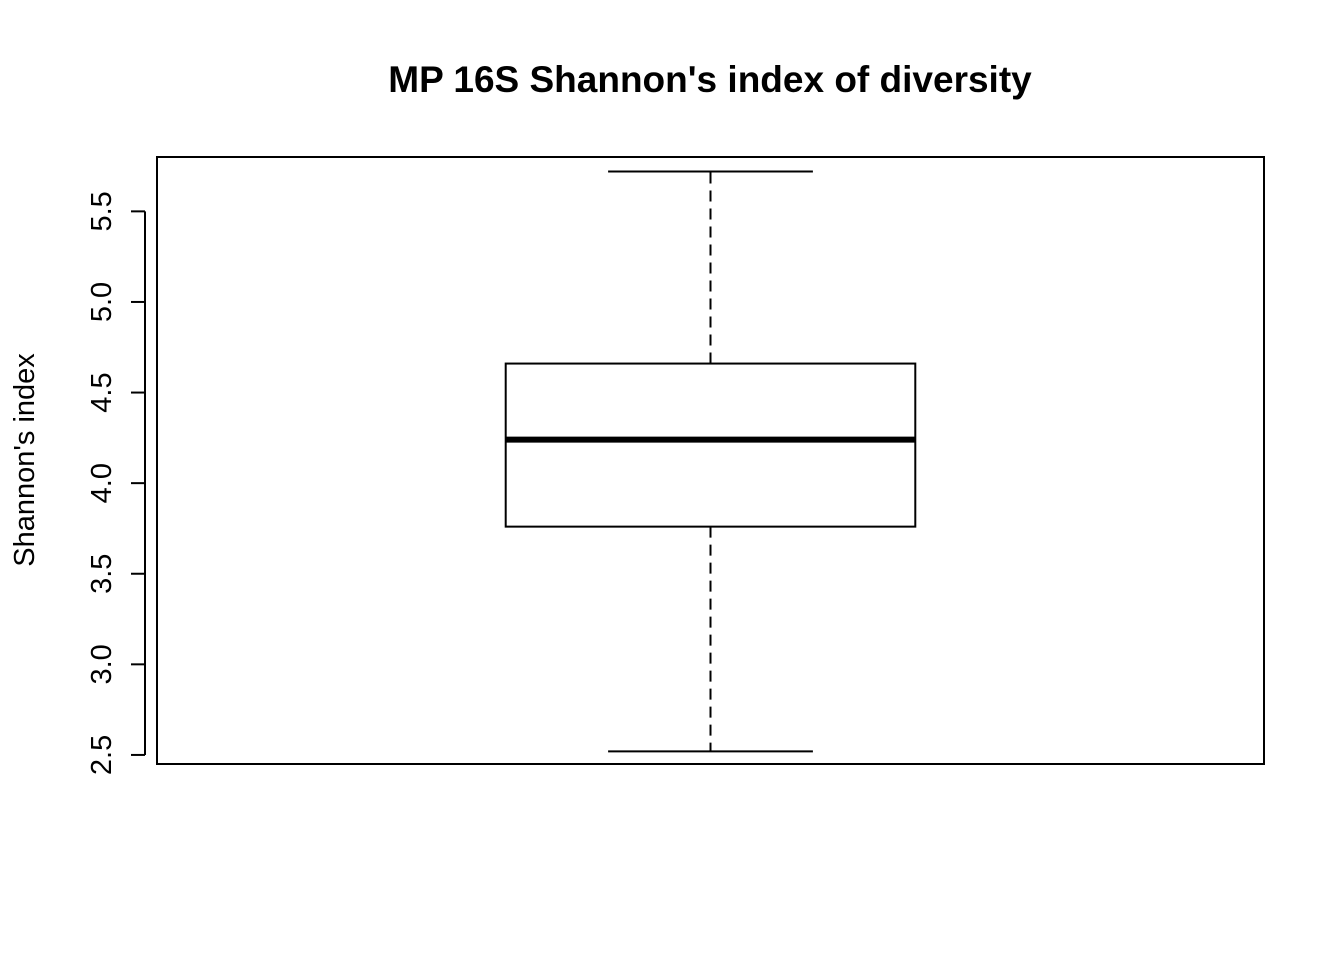 The image size is (1344, 965). I want to click on y-tick-label: 4.5, so click(102, 392).